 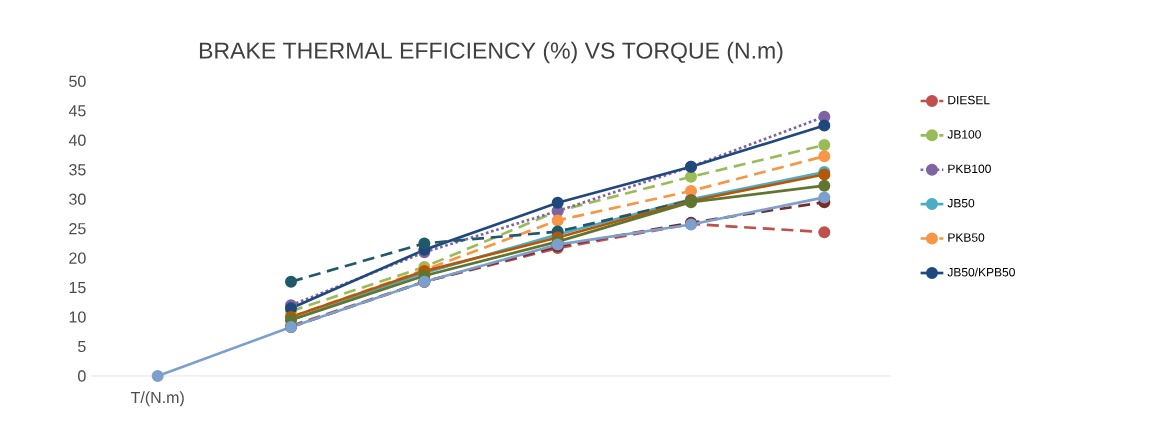 I want to click on legend-label: PKB100, so click(x=969, y=169).